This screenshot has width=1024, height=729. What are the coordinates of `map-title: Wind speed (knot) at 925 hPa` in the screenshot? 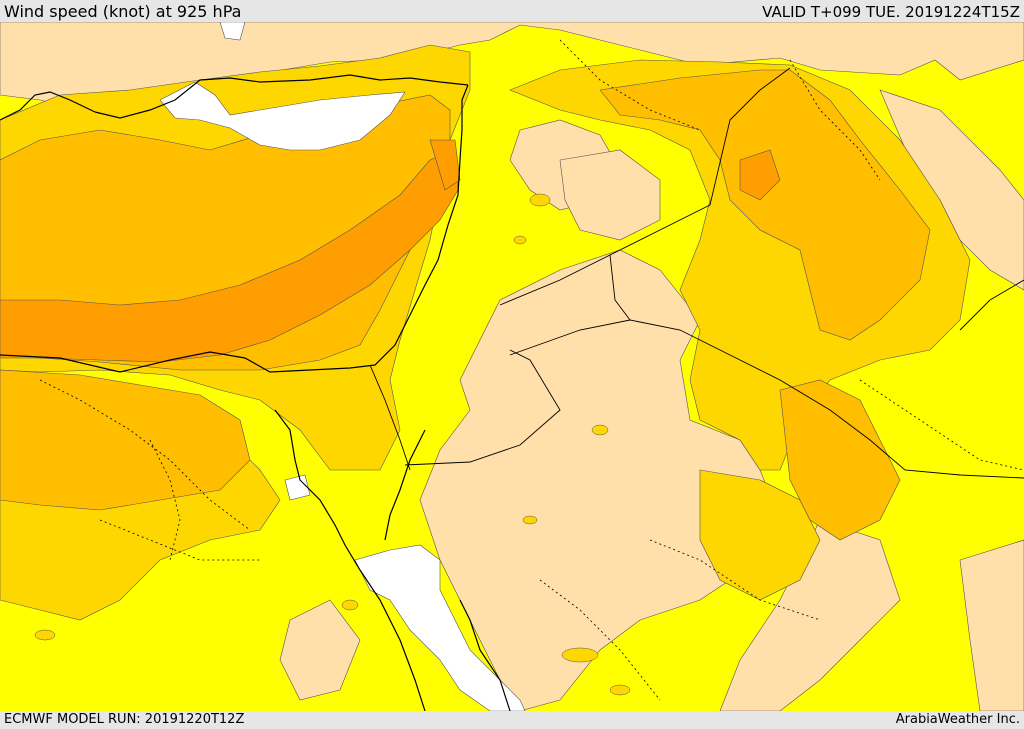 It's located at (123, 11).